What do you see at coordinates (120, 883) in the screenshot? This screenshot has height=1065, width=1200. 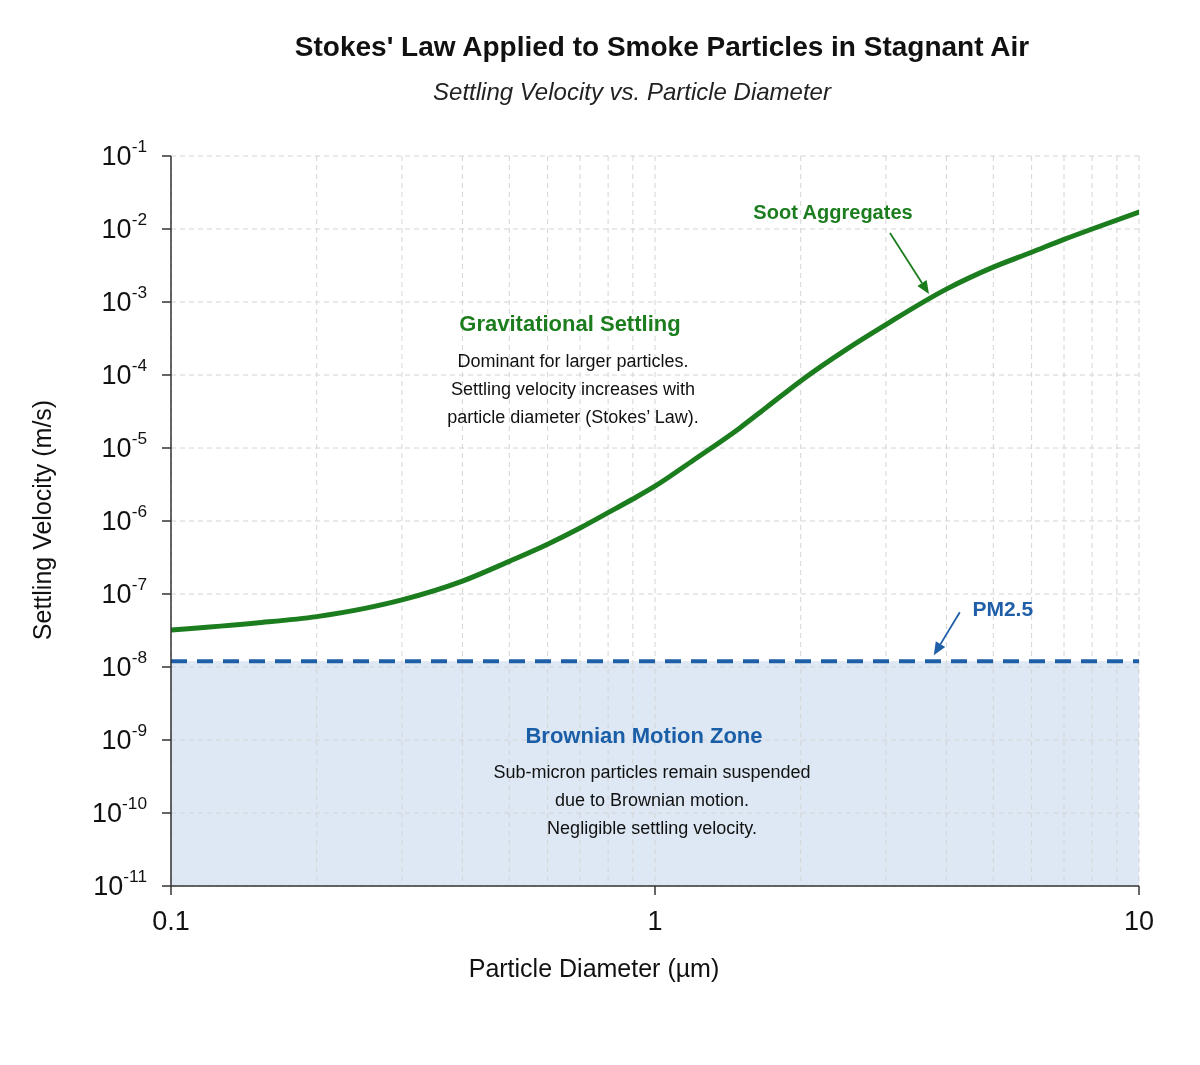 I see `y-tick-label: 10$^{-11}$` at bounding box center [120, 883].